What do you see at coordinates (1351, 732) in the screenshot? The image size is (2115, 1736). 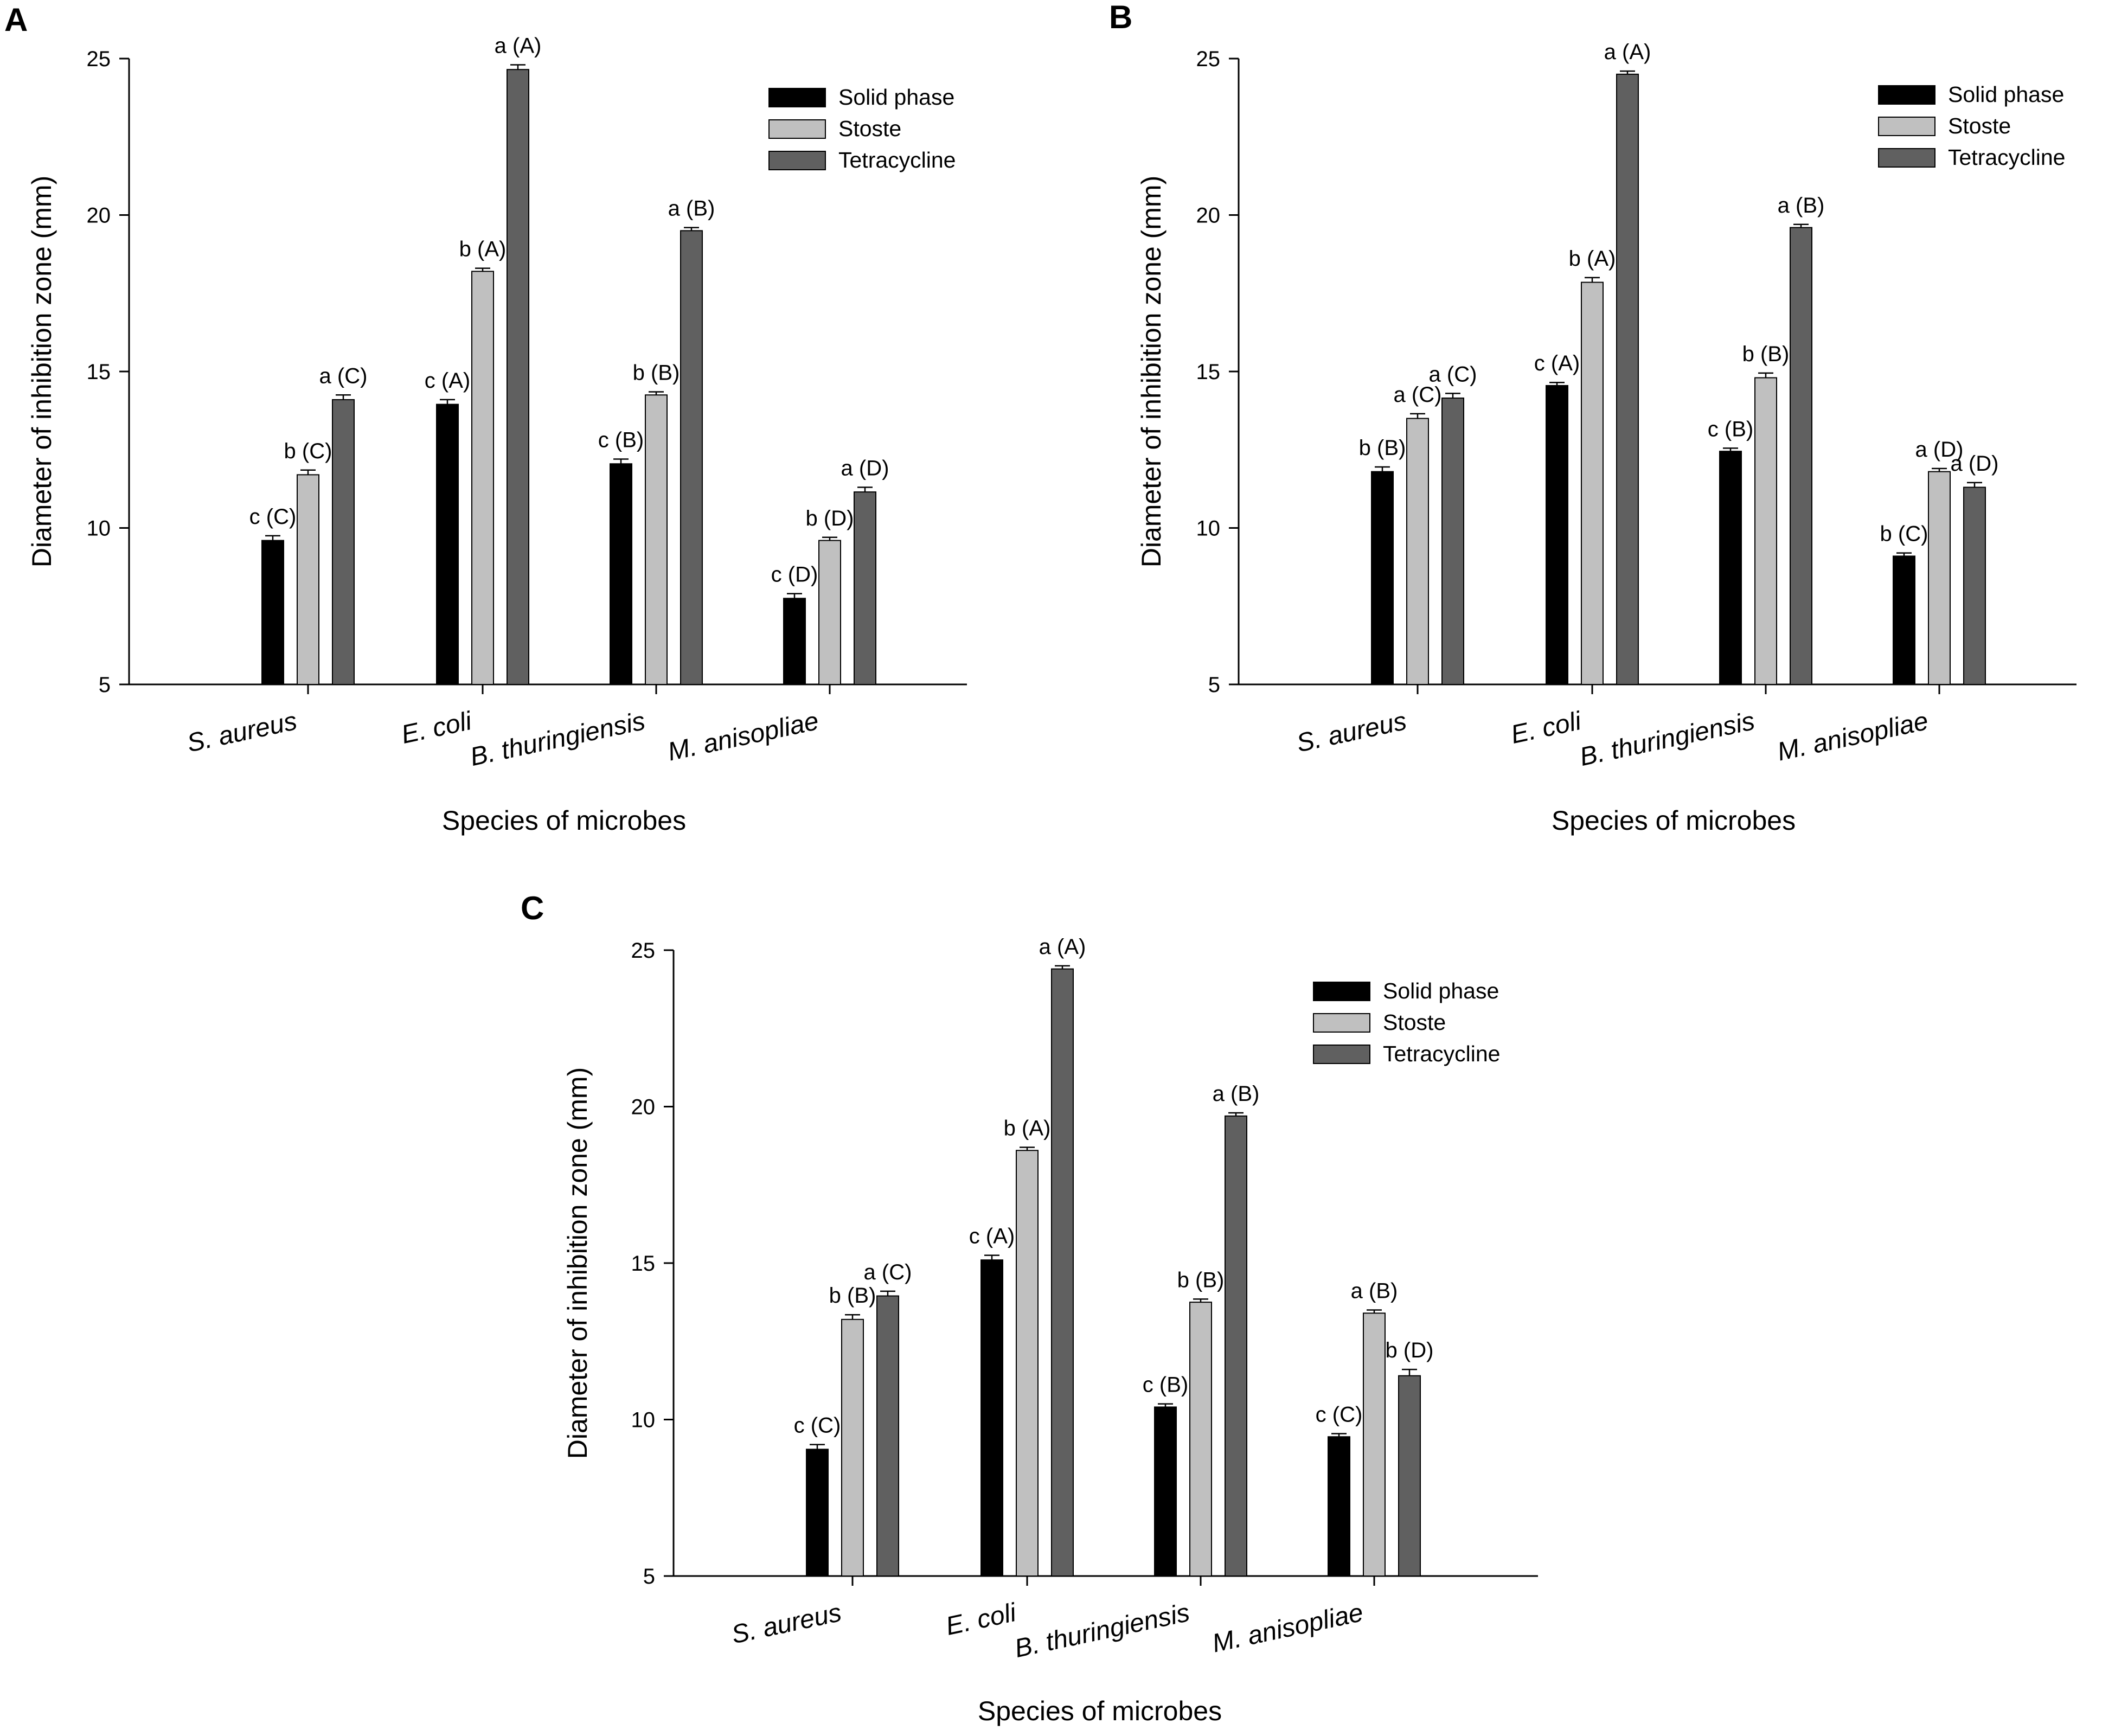 I see `category-label: S. aureus` at bounding box center [1351, 732].